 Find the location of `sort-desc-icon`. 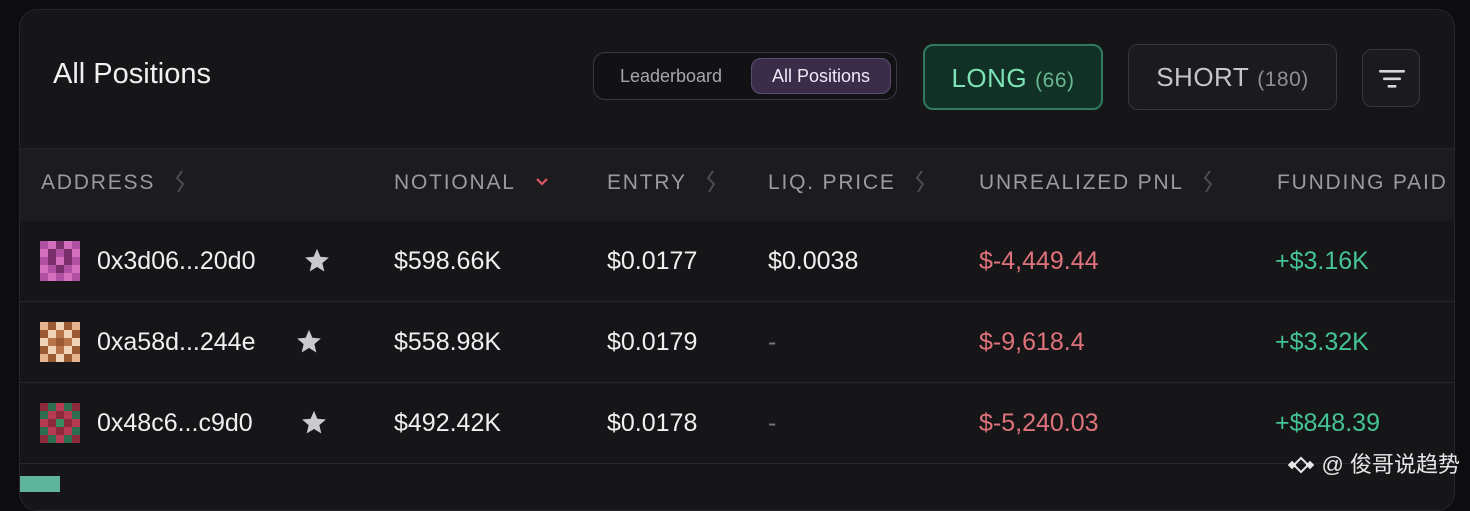

sort-desc-icon is located at coordinates (541, 182).